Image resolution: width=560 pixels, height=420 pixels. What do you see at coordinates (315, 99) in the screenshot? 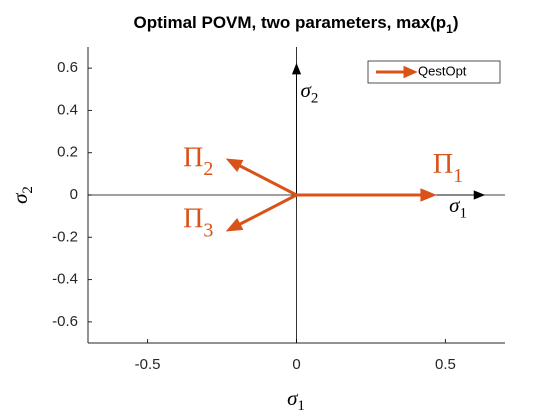
I see `axis-arrow-label-sub: 2` at bounding box center [315, 99].